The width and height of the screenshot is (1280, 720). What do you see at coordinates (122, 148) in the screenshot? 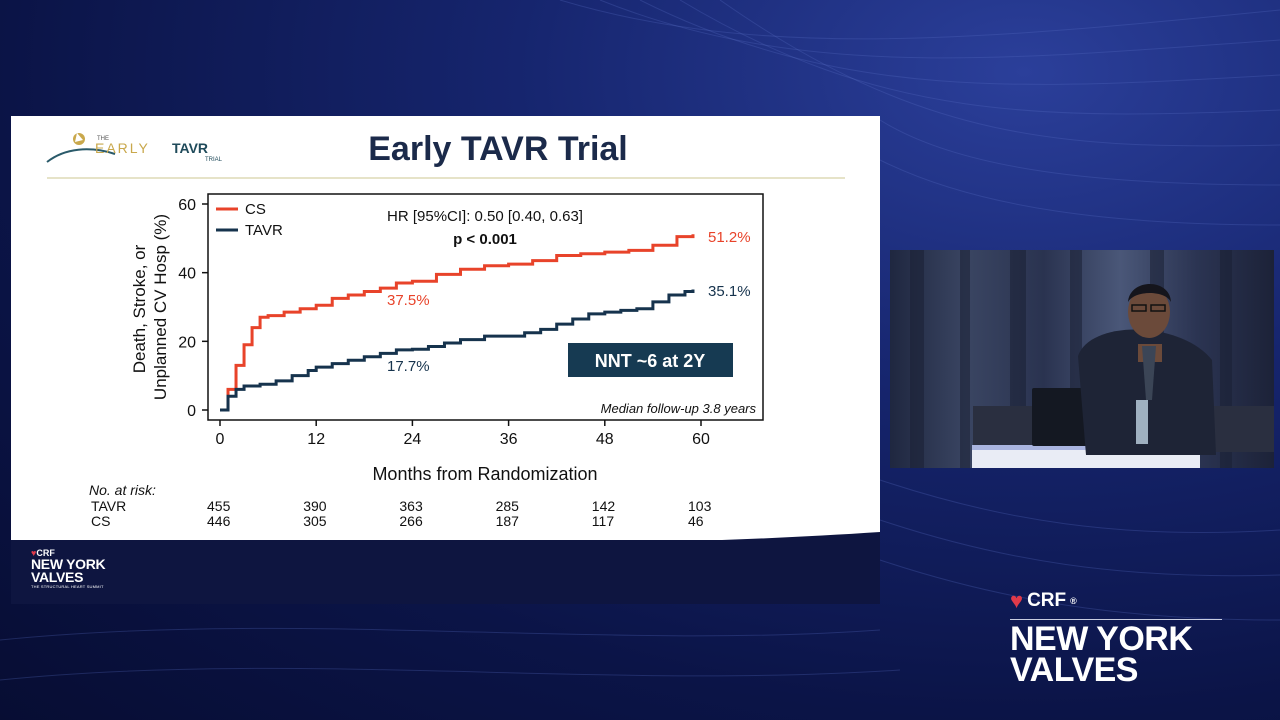
I see `logo-early-text: EARLY` at bounding box center [122, 148].